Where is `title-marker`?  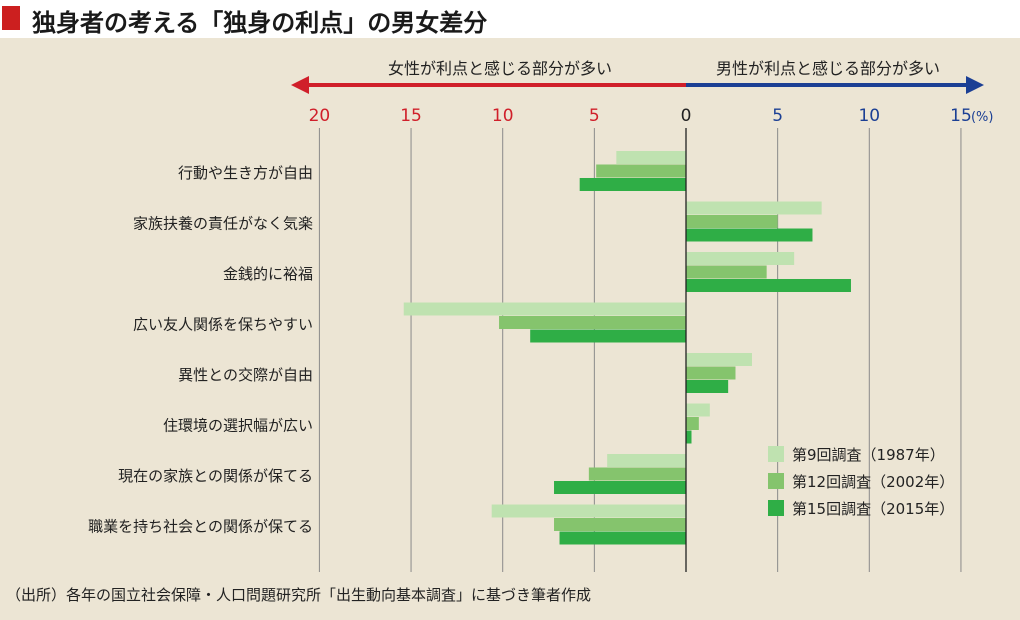 title-marker is located at coordinates (11, 18).